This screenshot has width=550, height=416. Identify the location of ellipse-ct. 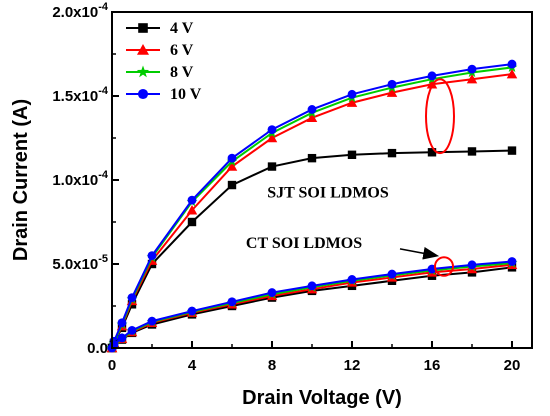
(444, 266).